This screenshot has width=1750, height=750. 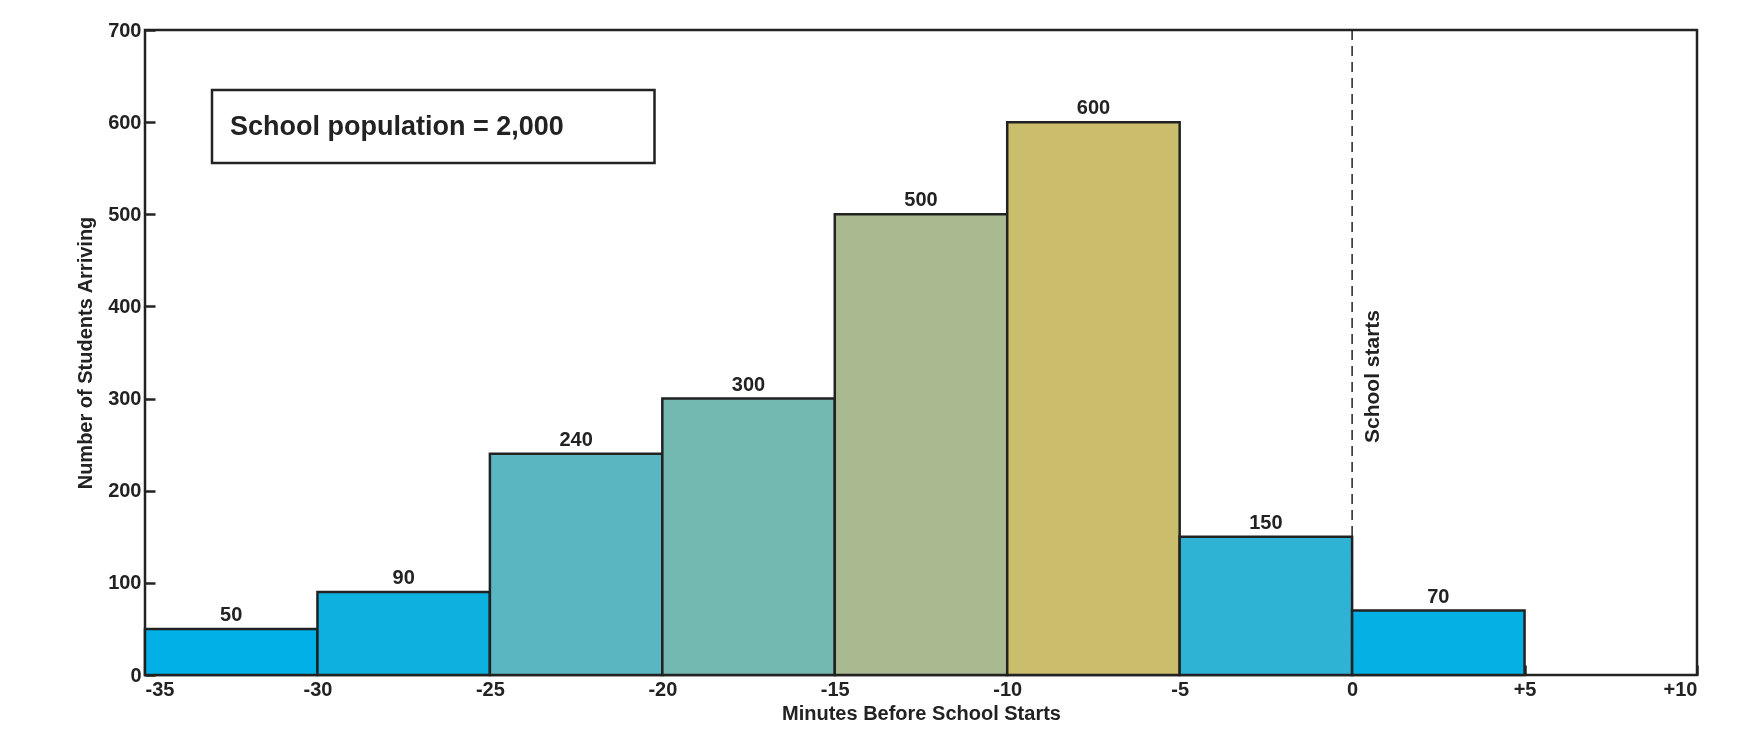 I want to click on x-tick-label: 0, so click(x=1353, y=688).